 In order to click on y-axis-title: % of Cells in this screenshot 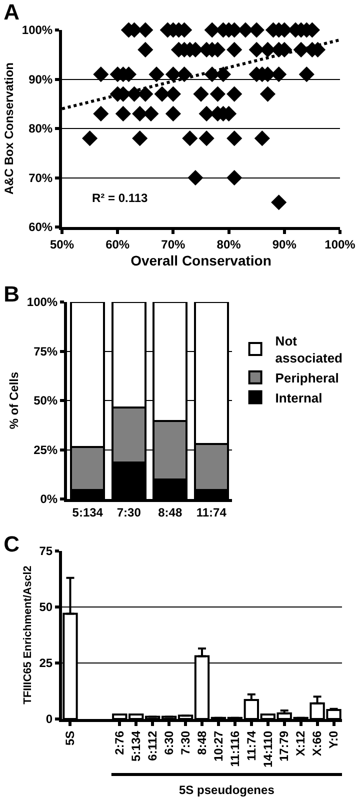, I will do `click(14, 401)`.